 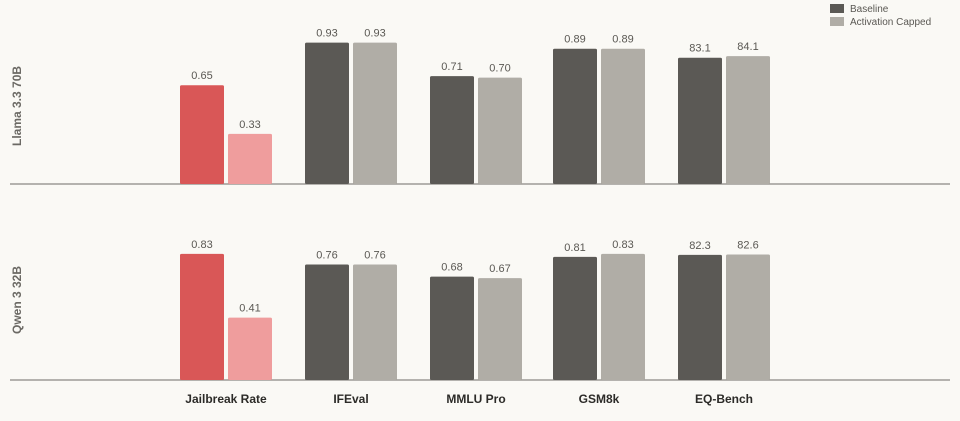 What do you see at coordinates (201, 76) in the screenshot?
I see `bar-value-label: 0.65` at bounding box center [201, 76].